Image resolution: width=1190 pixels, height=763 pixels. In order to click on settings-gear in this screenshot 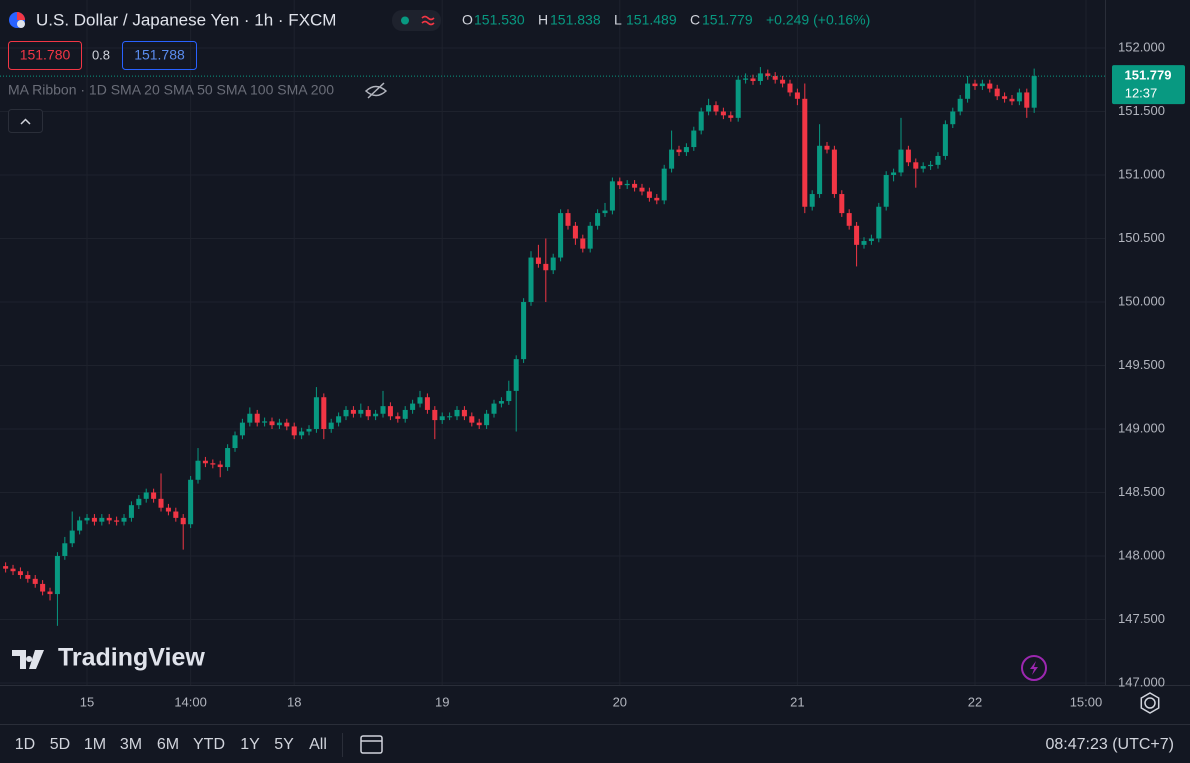, I will do `click(1150, 703)`.